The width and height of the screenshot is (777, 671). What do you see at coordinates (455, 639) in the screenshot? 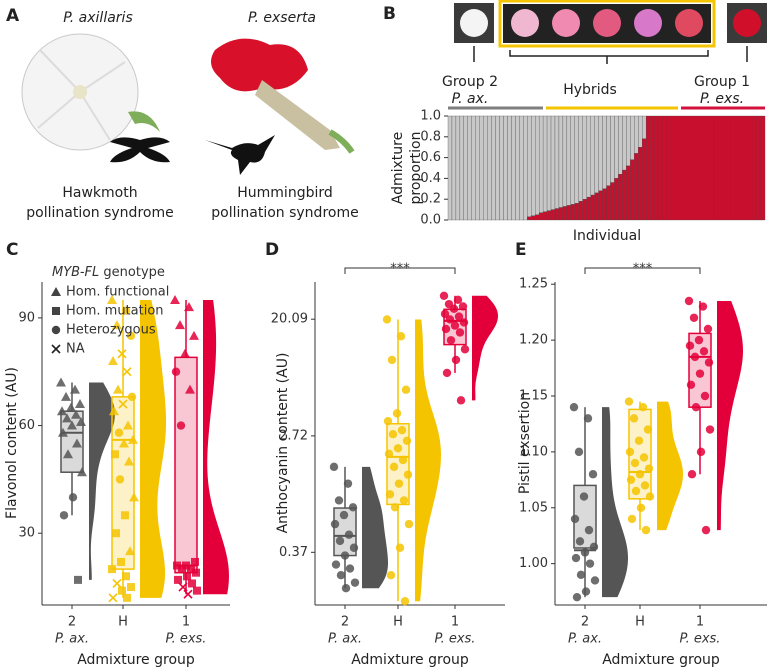
I see `x-tick-sublabel: P. exs.` at bounding box center [455, 639].